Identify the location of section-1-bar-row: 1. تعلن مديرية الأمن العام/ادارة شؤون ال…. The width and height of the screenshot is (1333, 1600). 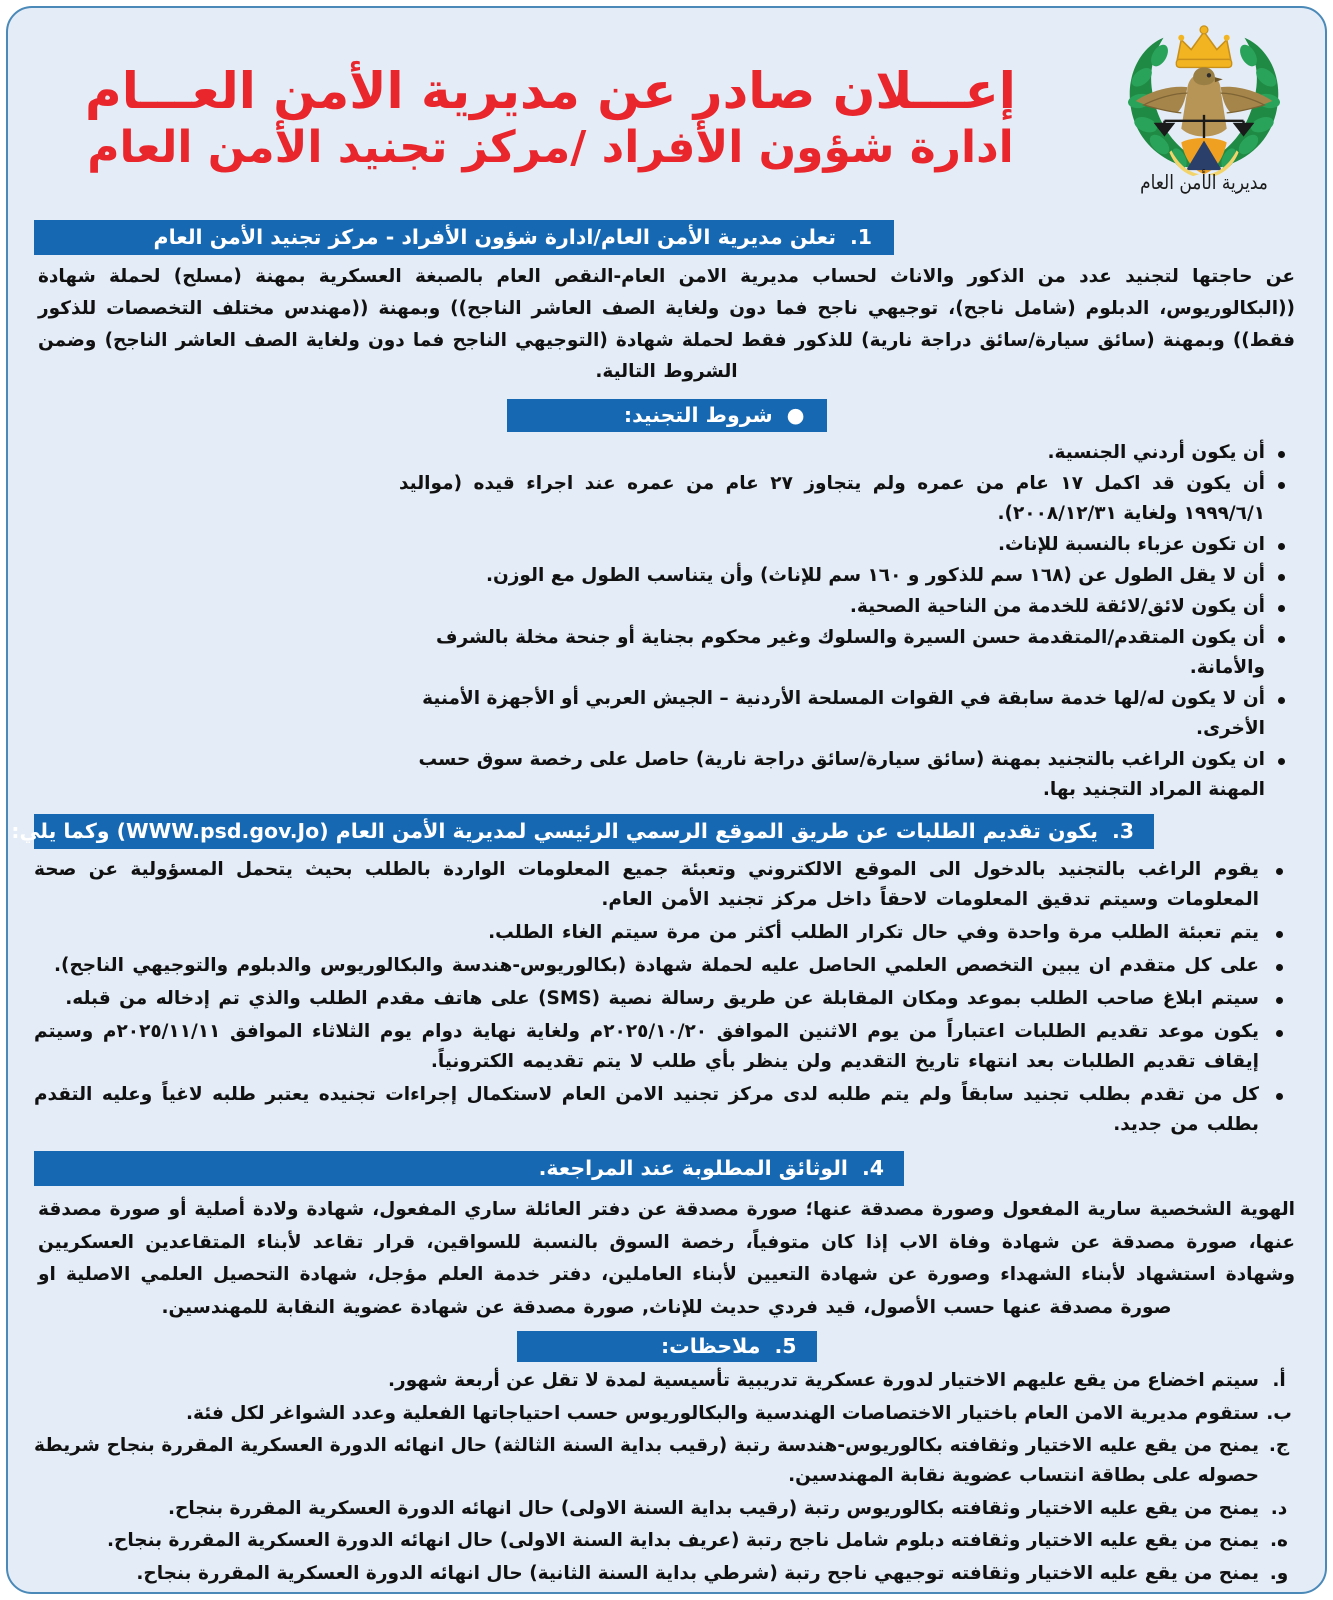
(666, 235).